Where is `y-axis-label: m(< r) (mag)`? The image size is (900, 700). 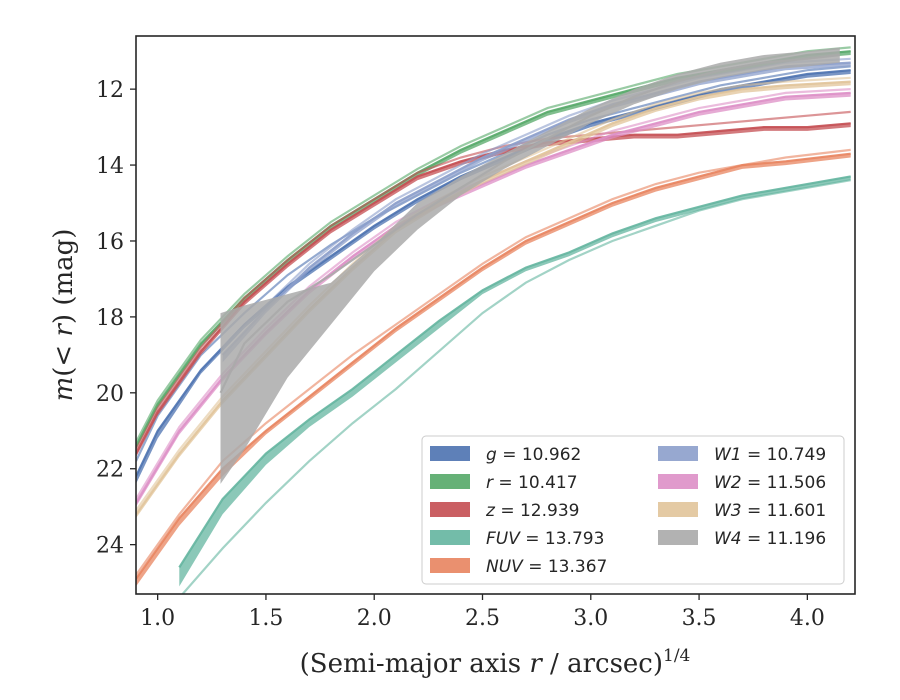 y-axis-label: m(< r) (mag) is located at coordinates (64, 315).